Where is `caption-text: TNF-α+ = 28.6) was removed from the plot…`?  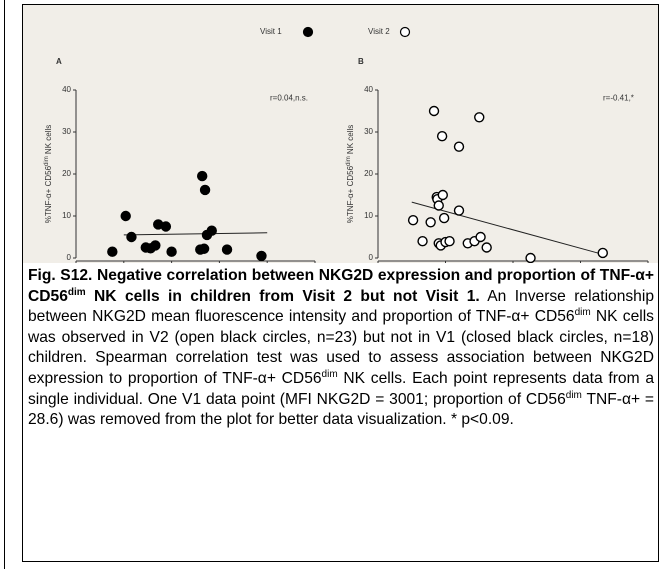
caption-text: TNF-α+ = 28.6) was removed from the plot… is located at coordinates (341, 409).